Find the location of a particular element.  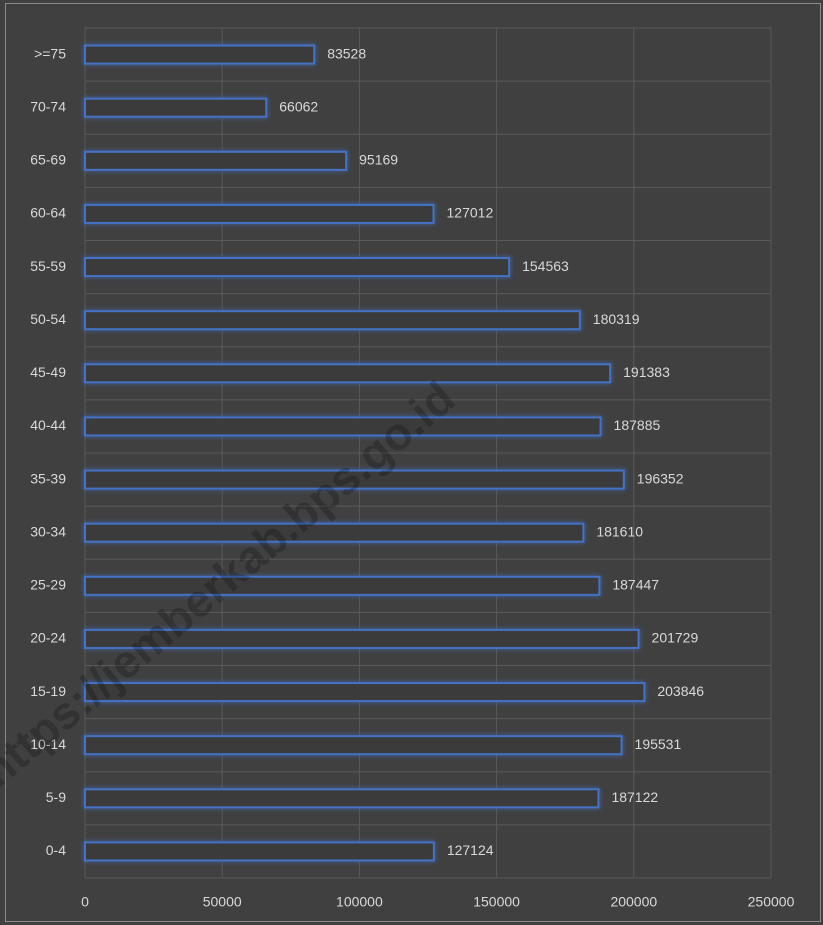

y-tick-label: 65-69 is located at coordinates (48, 160).